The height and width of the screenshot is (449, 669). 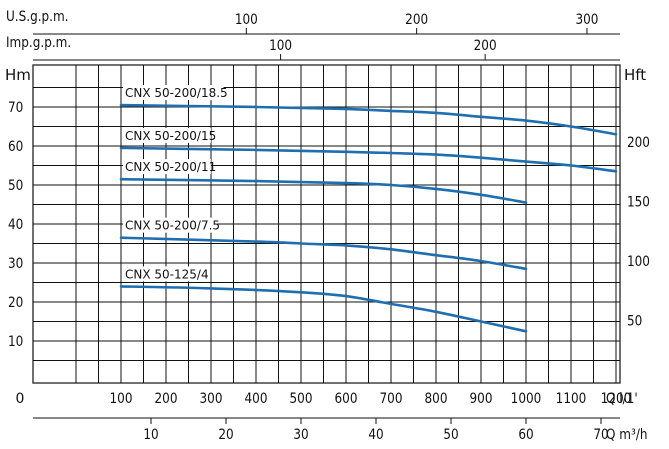 I want to click on x2-axis-tick-label: 20, so click(x=225, y=435).